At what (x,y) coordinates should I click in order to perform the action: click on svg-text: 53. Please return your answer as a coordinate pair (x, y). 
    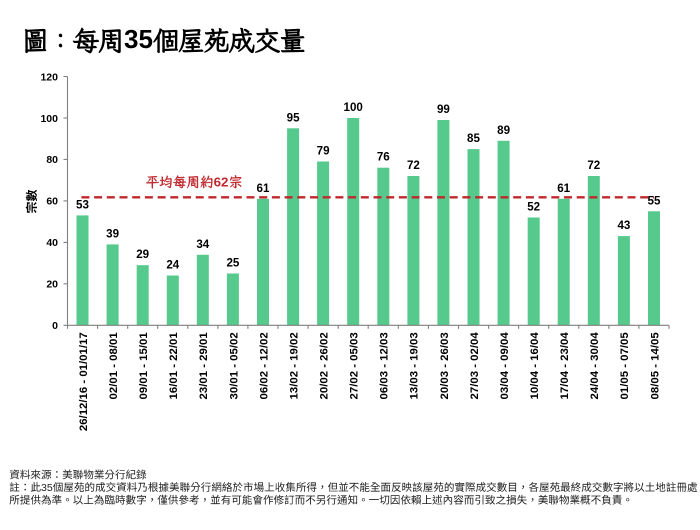
    Looking at the image, I should click on (82, 204).